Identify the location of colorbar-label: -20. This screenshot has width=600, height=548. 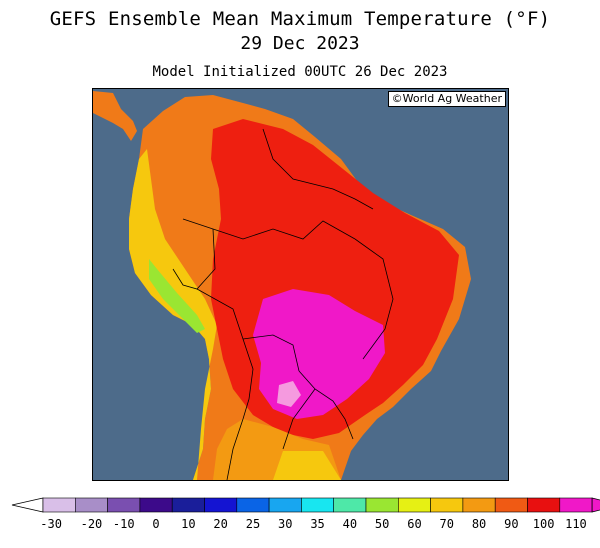
(92, 524).